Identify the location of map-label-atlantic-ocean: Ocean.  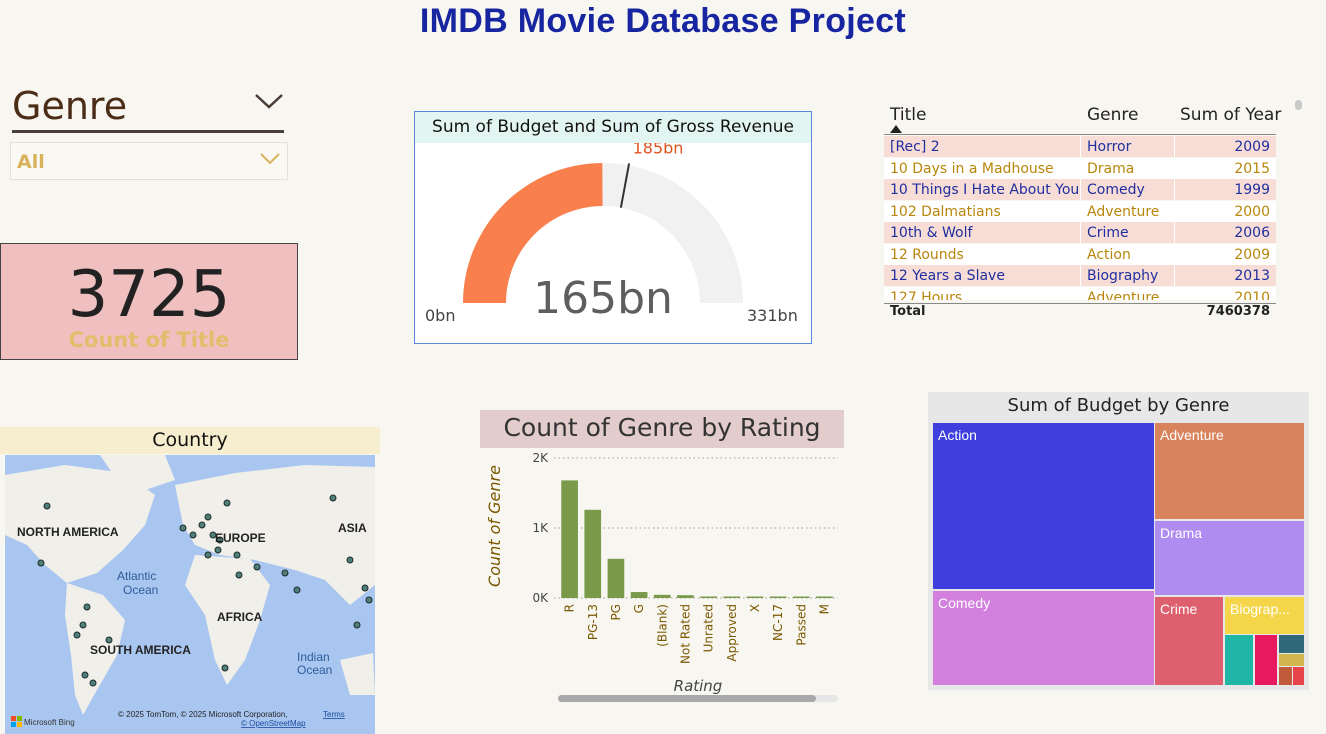
(140, 590).